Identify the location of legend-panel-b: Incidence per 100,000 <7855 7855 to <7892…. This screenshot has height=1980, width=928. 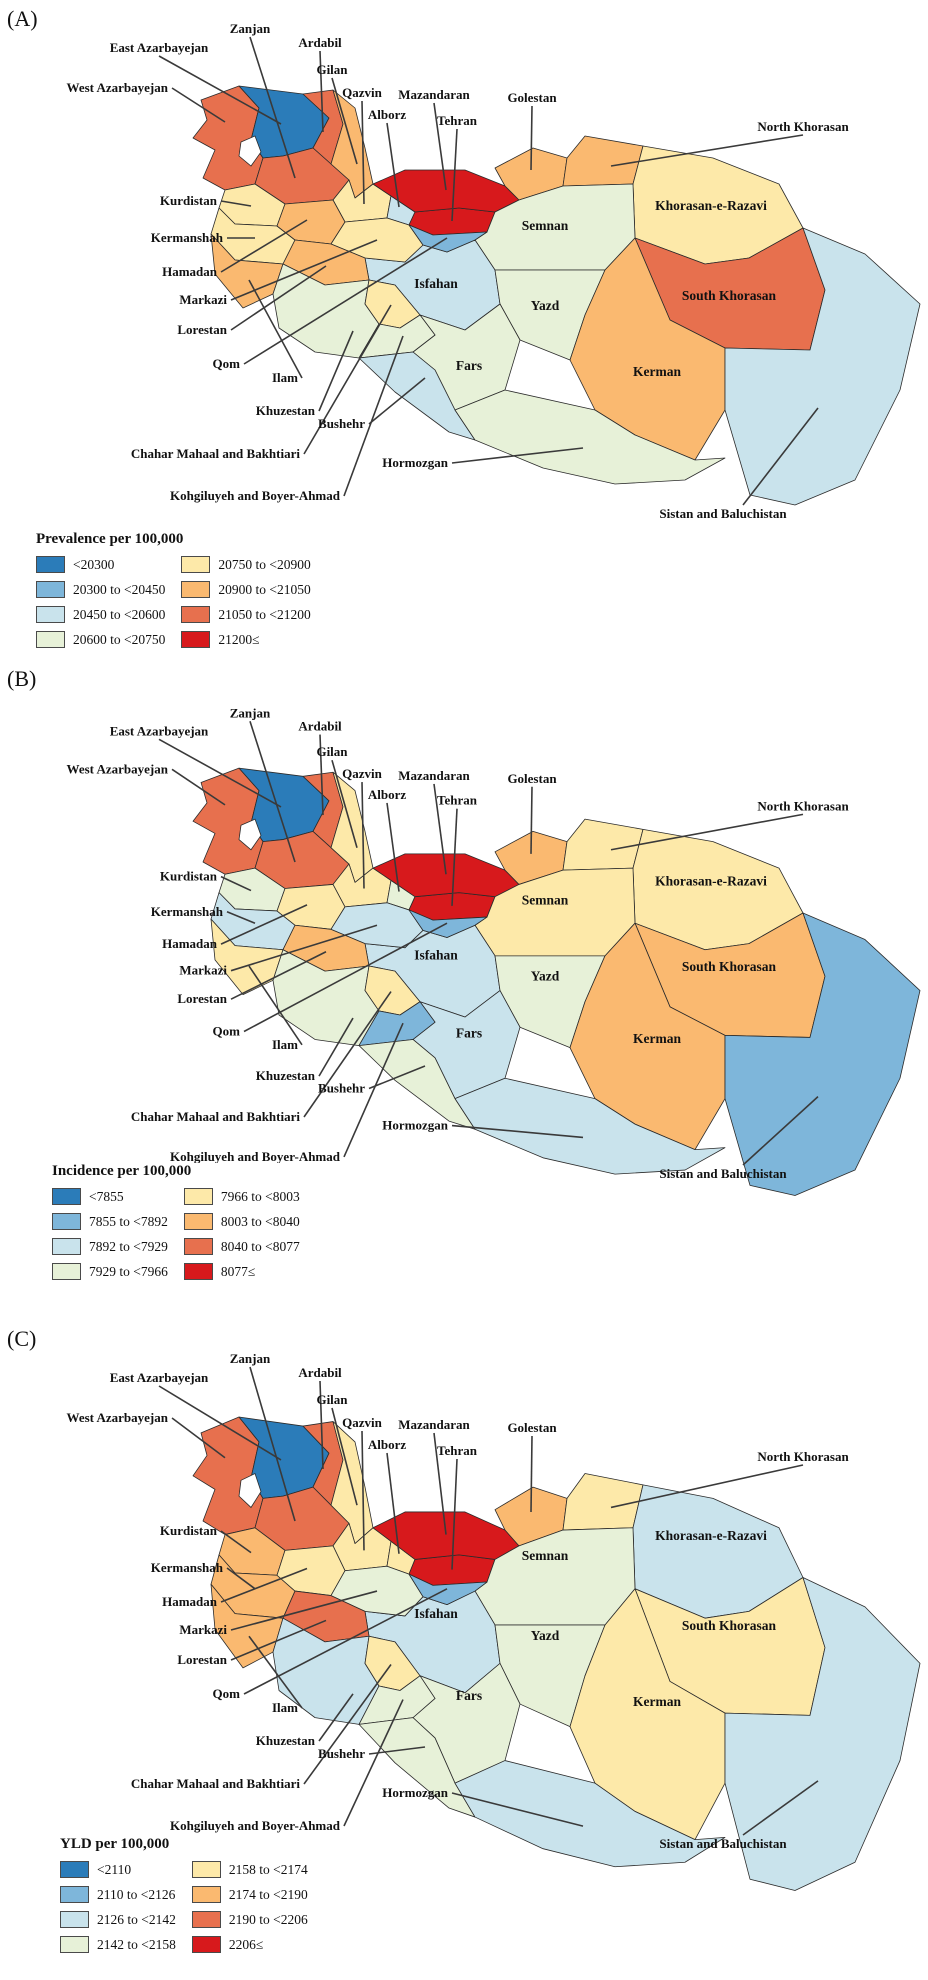
(176, 1223).